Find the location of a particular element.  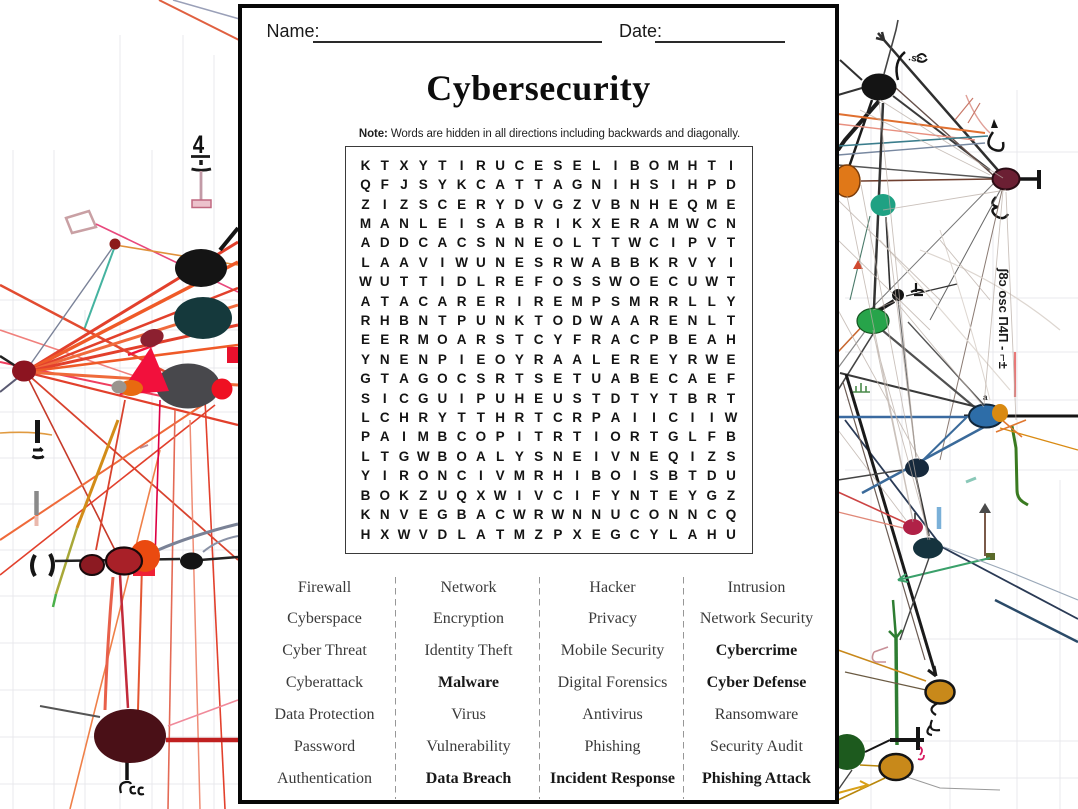

svg-text: 4 is located at coordinates (199, 144).